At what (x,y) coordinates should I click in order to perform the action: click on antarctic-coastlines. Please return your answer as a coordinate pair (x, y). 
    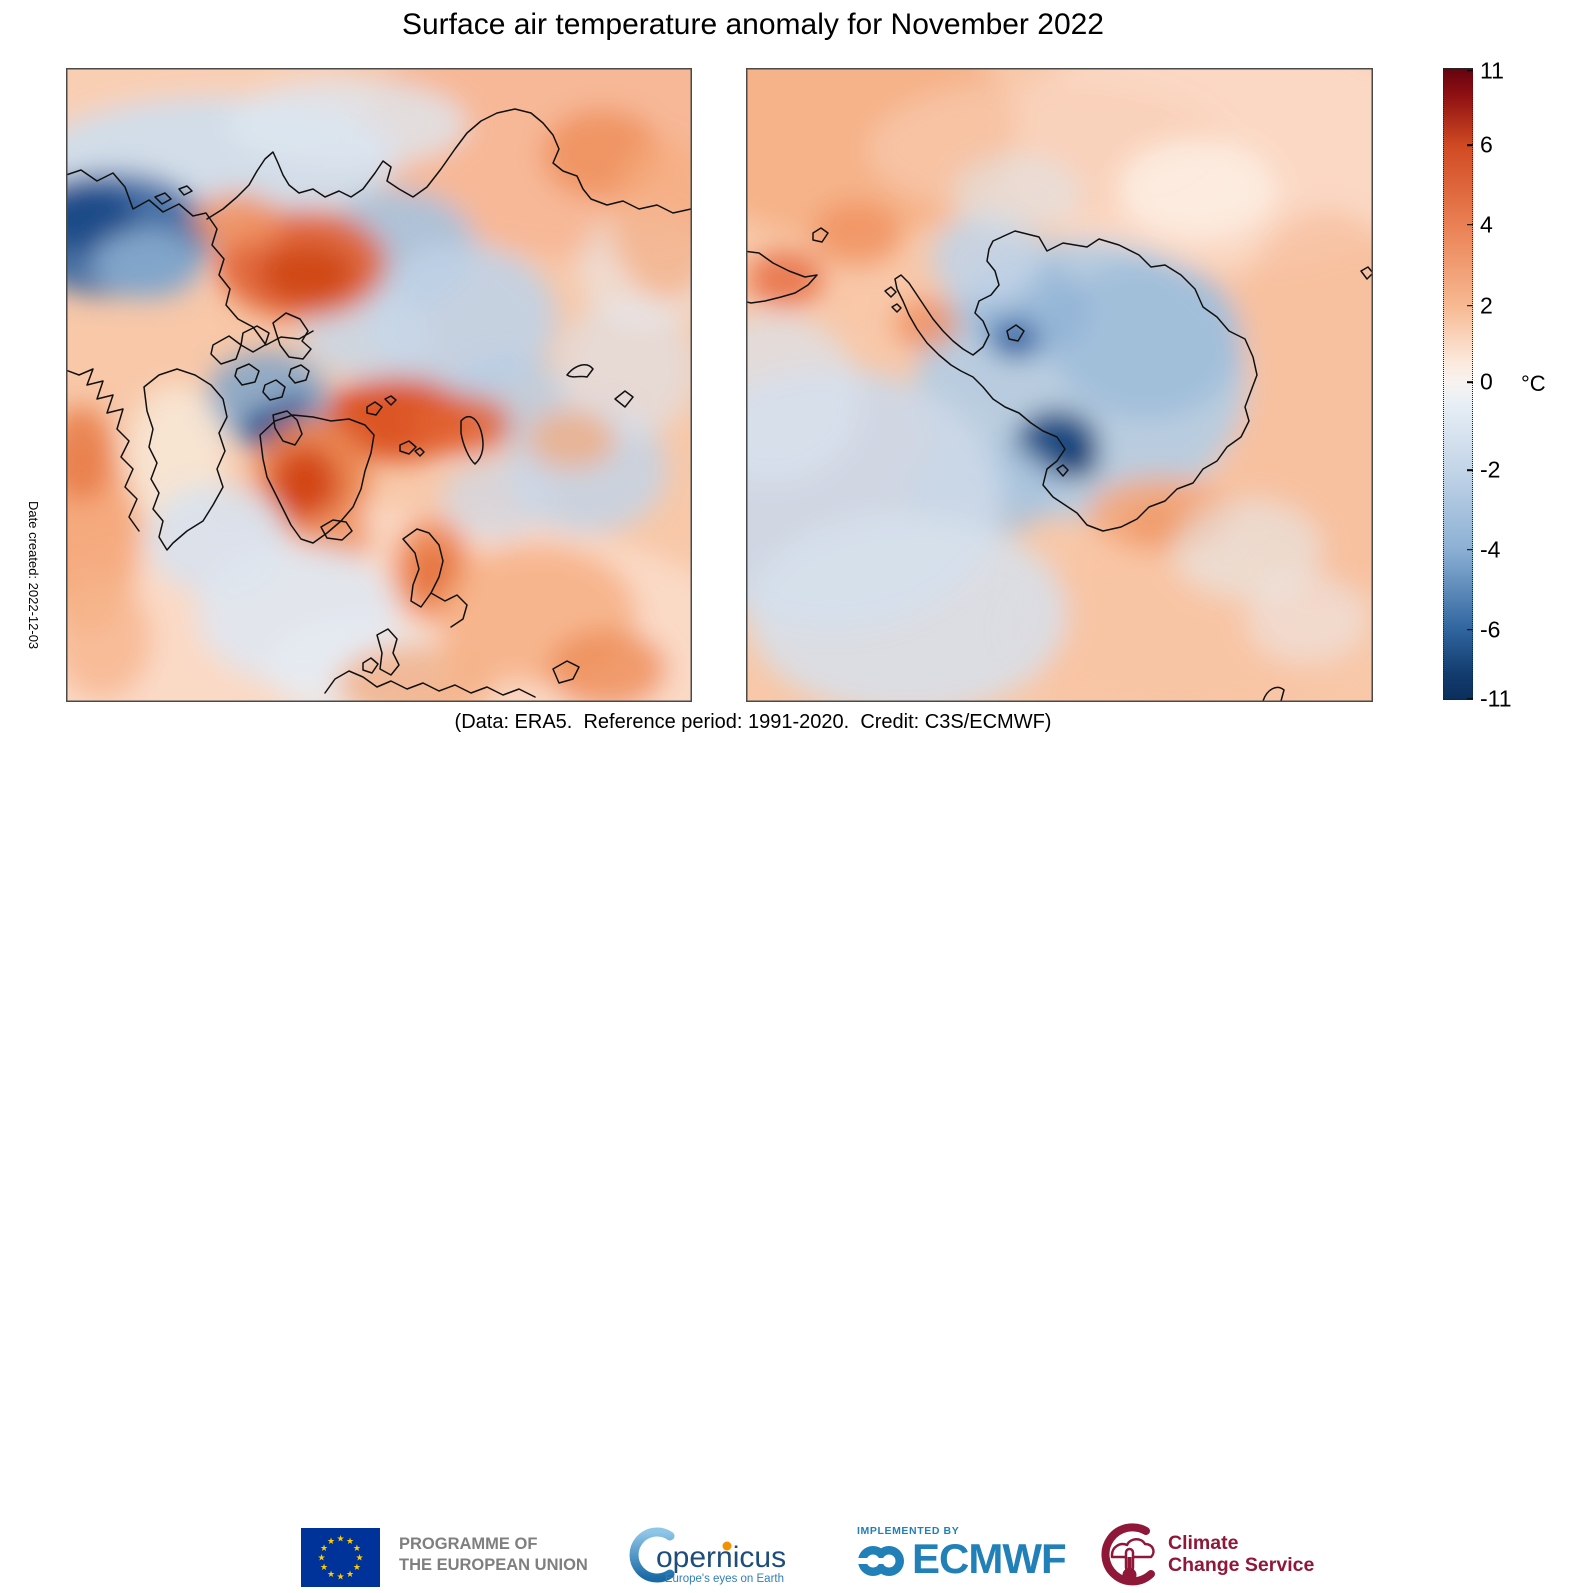
    Looking at the image, I should click on (1059, 464).